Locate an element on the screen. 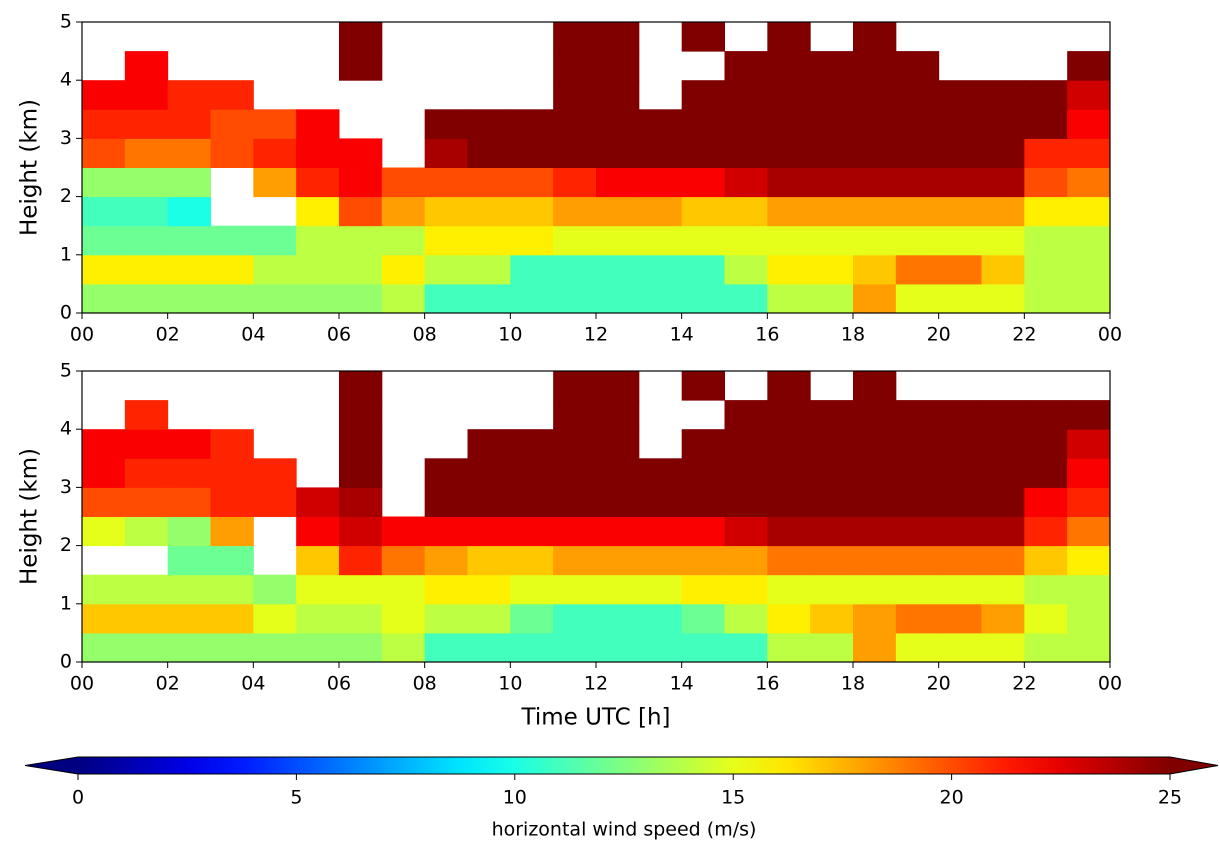 Image resolution: width=1220 pixels, height=842 pixels. y-tick-label: 3 is located at coordinates (66, 487).